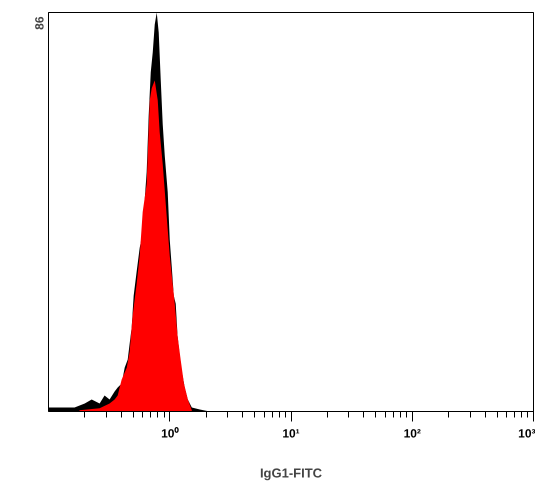 The image size is (535, 483). What do you see at coordinates (412, 433) in the screenshot?
I see `x-tick-label: 10²` at bounding box center [412, 433].